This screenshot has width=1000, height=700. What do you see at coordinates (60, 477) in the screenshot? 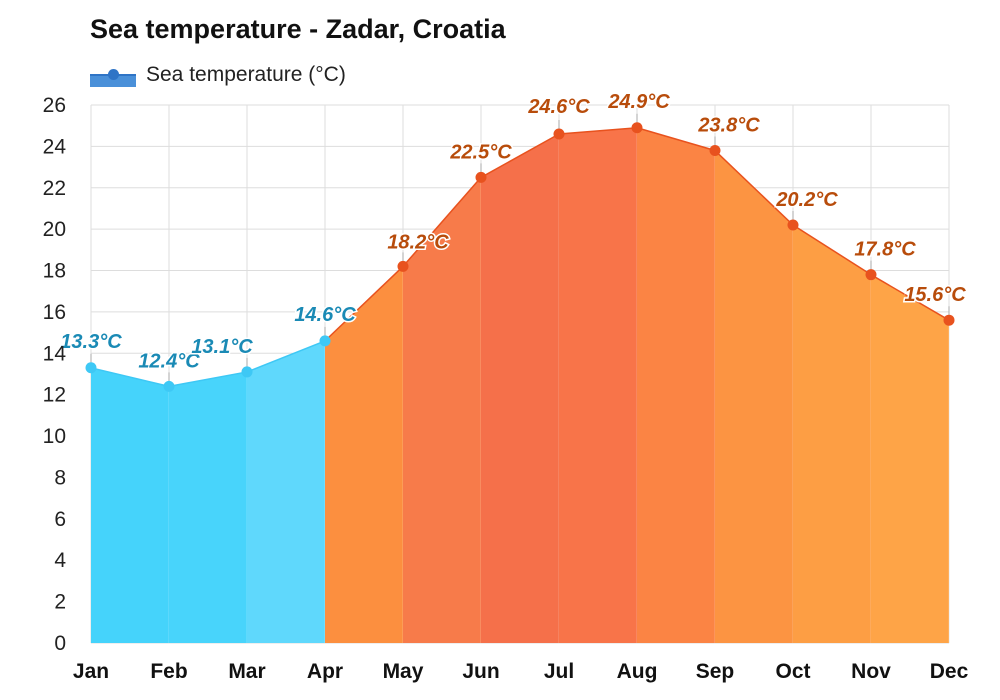
I see `y-tick-label: 8` at bounding box center [60, 477].